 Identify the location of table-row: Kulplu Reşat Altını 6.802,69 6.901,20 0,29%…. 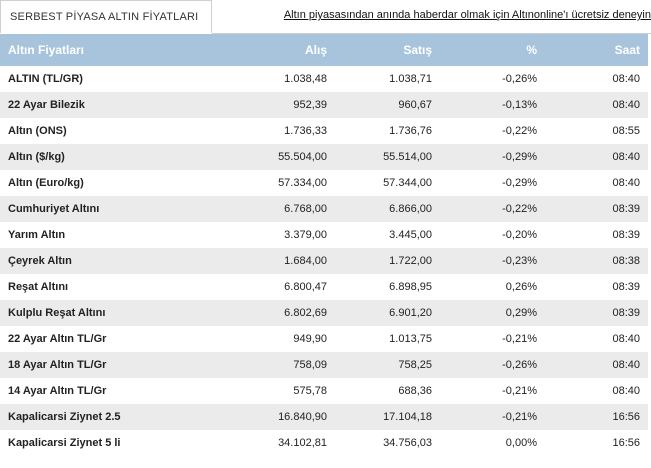
(324, 313).